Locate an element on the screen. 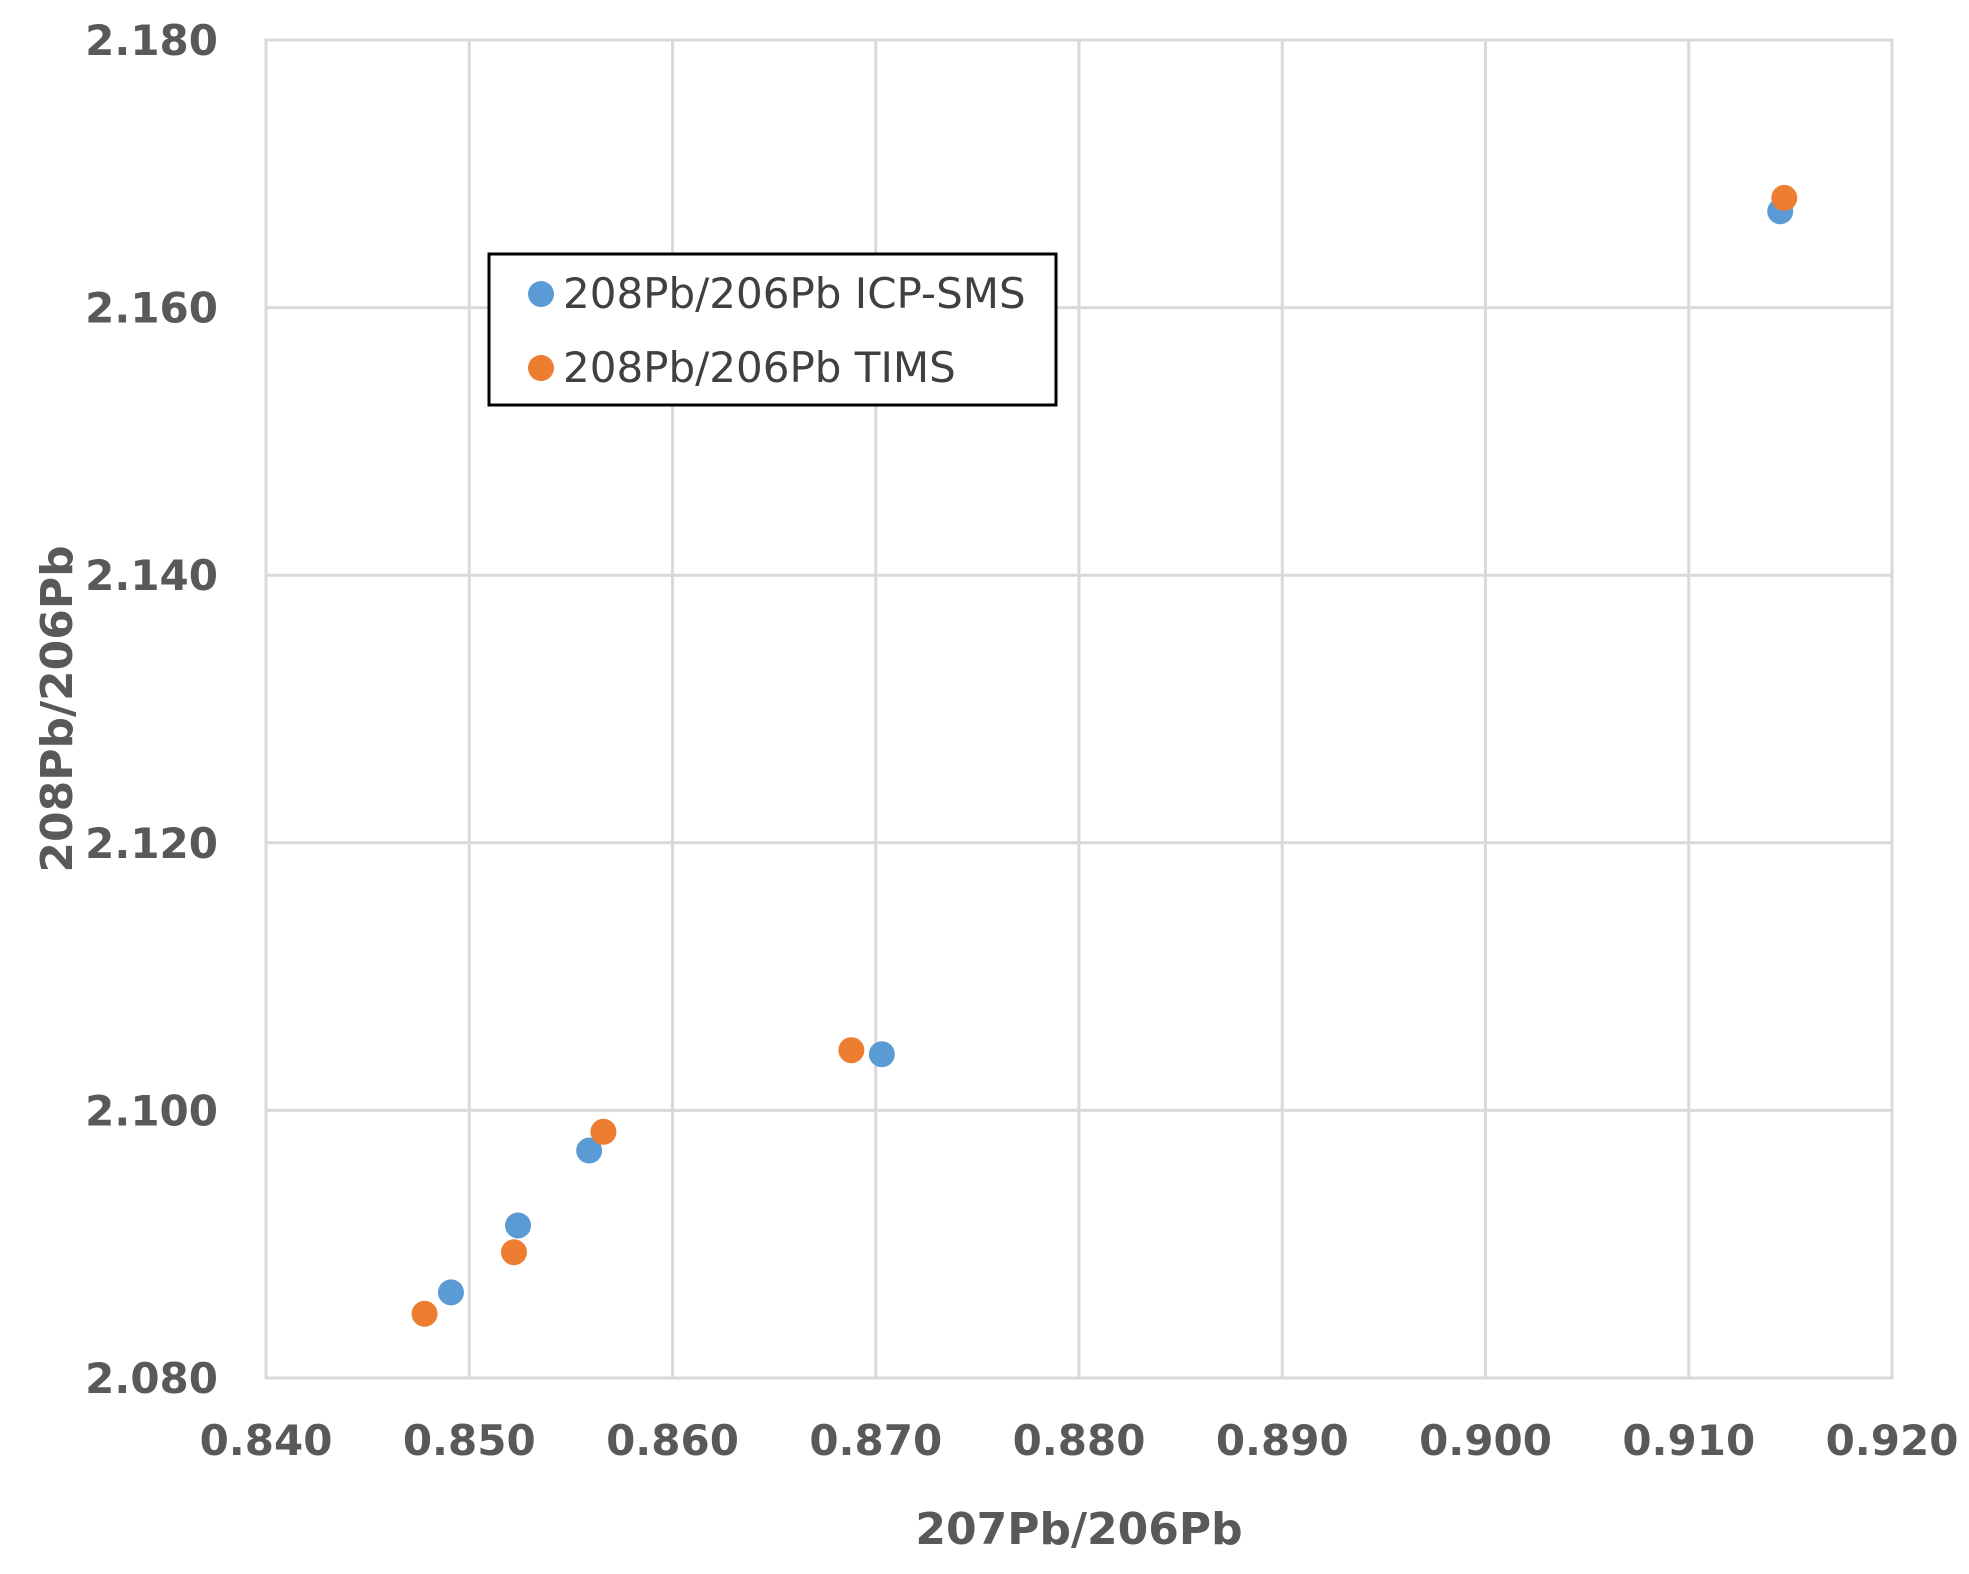 The height and width of the screenshot is (1574, 1969). x-tick-label: 0.860 is located at coordinates (672, 1440).